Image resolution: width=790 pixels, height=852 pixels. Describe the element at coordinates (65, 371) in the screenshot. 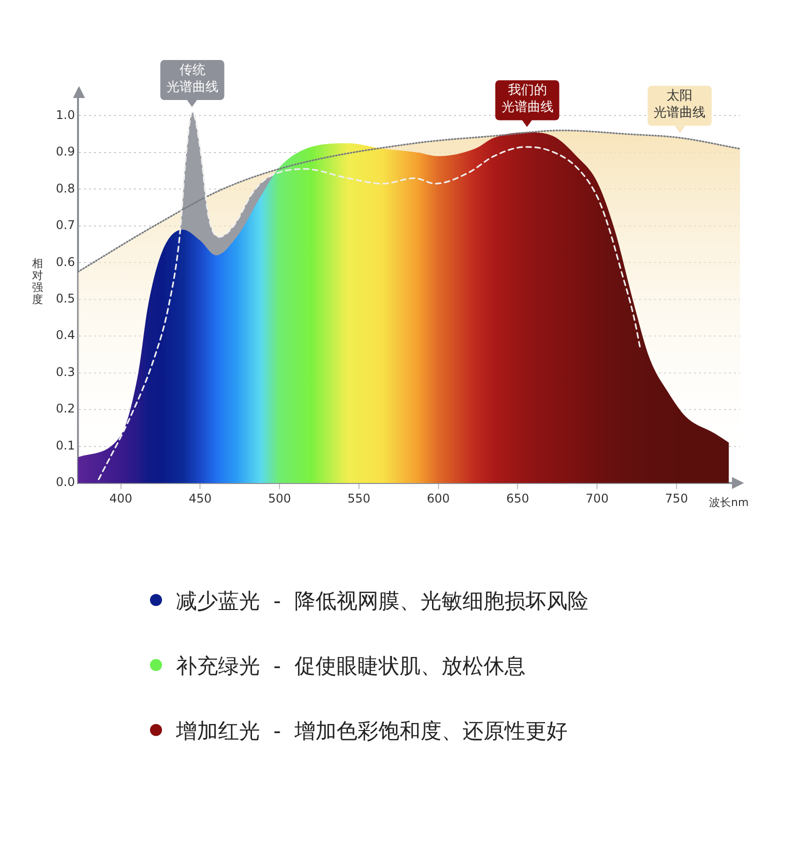

I see `y-tick-label: 0.3` at that location.